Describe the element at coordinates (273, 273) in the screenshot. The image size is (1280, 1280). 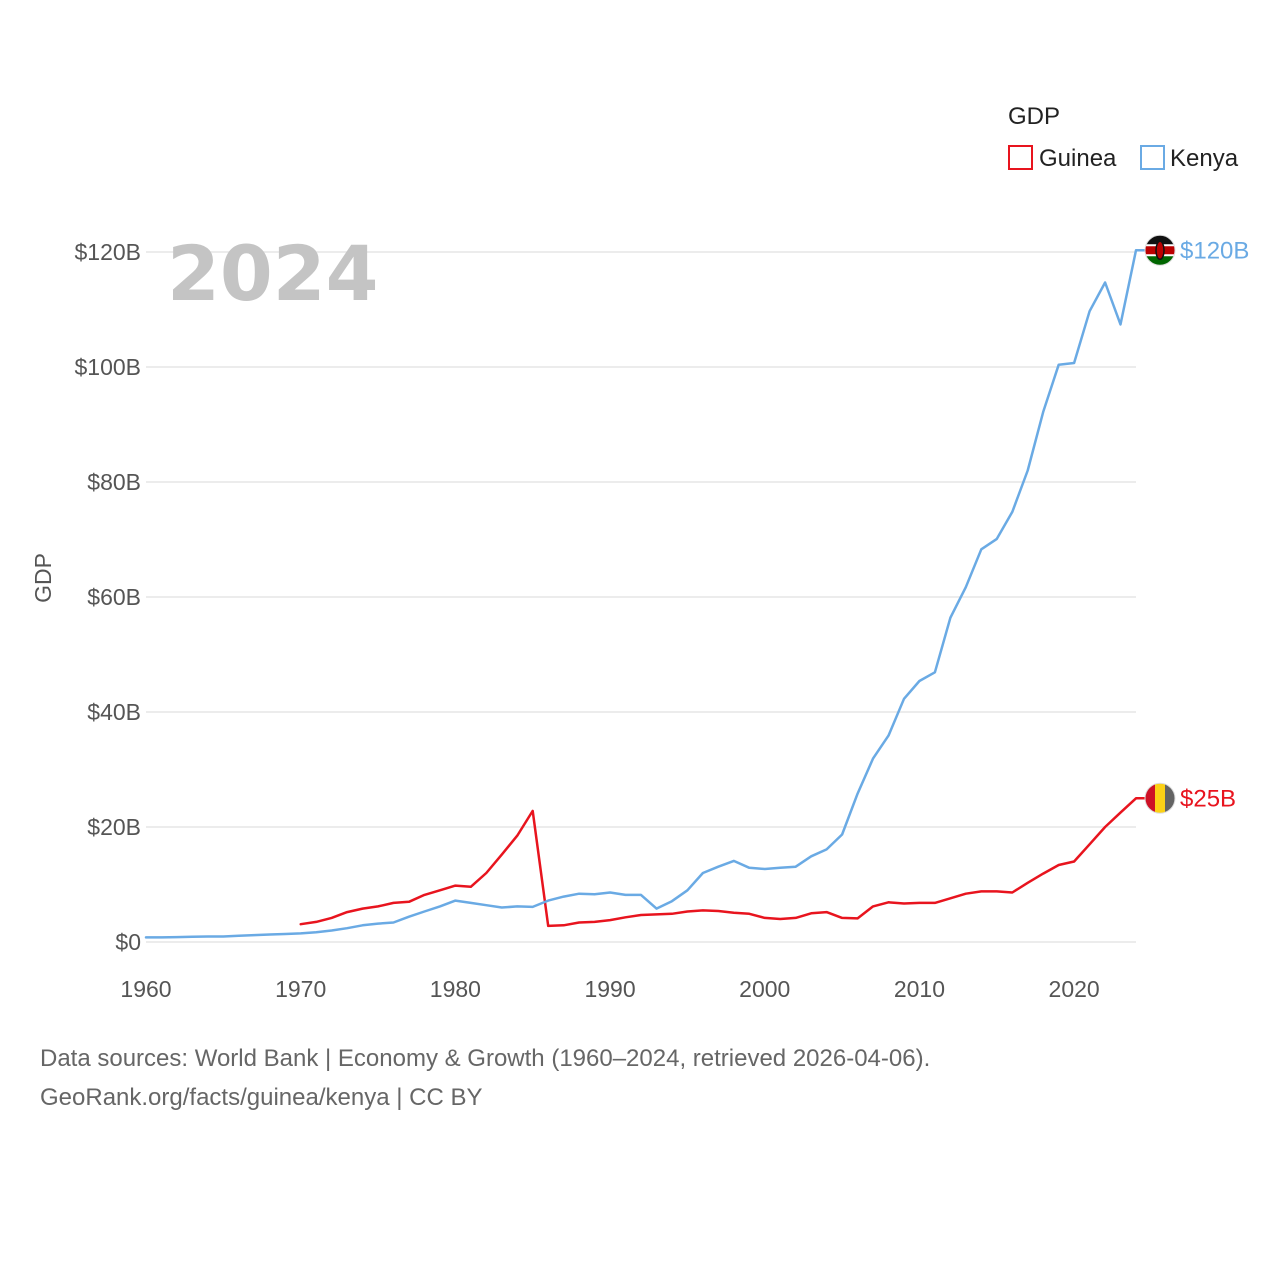
I see `year-label: 2024` at that location.